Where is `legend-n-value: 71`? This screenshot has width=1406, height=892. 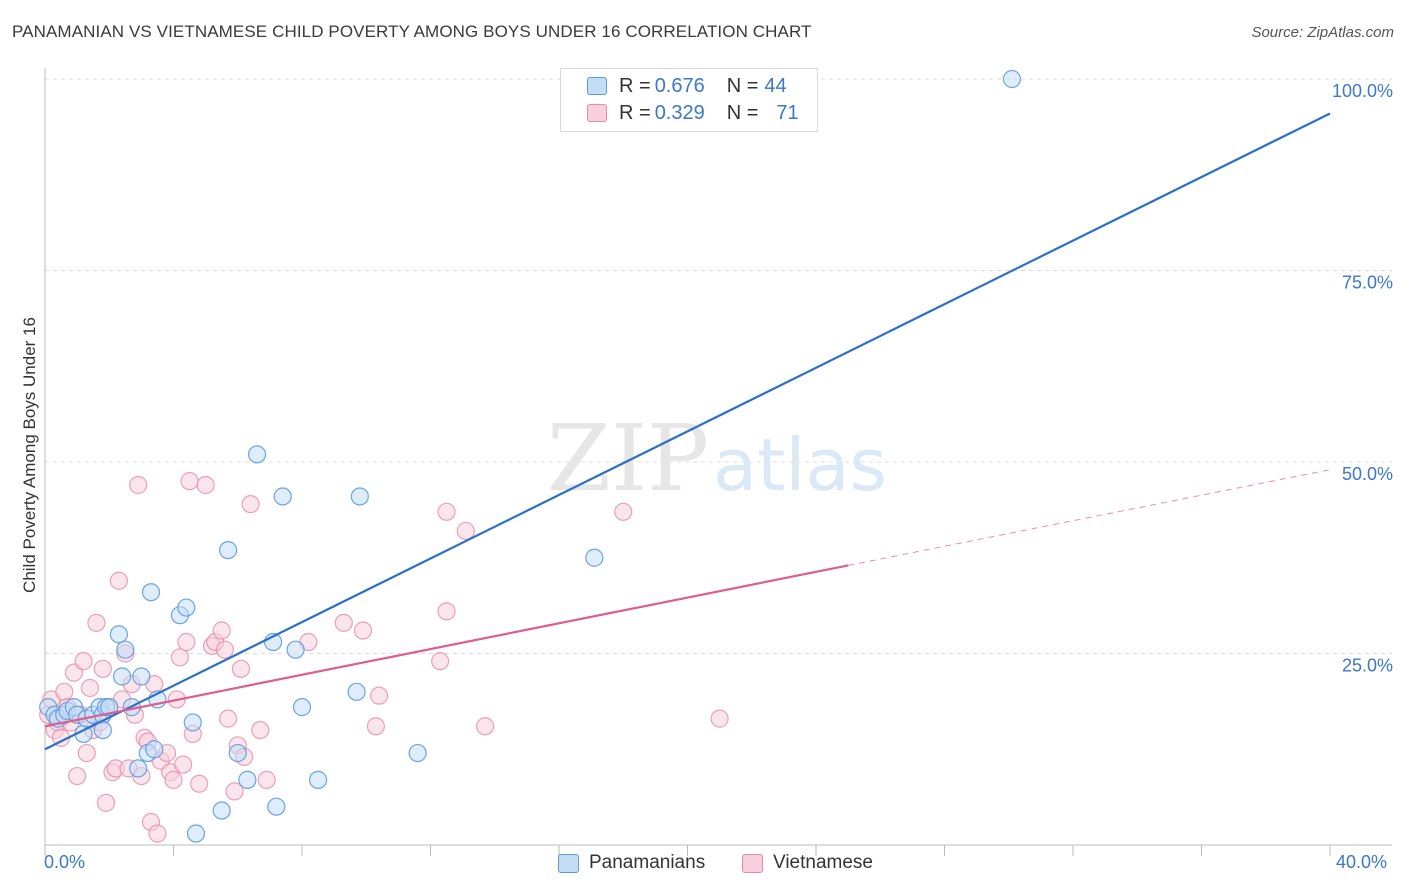
legend-n-value: 71 is located at coordinates (787, 112).